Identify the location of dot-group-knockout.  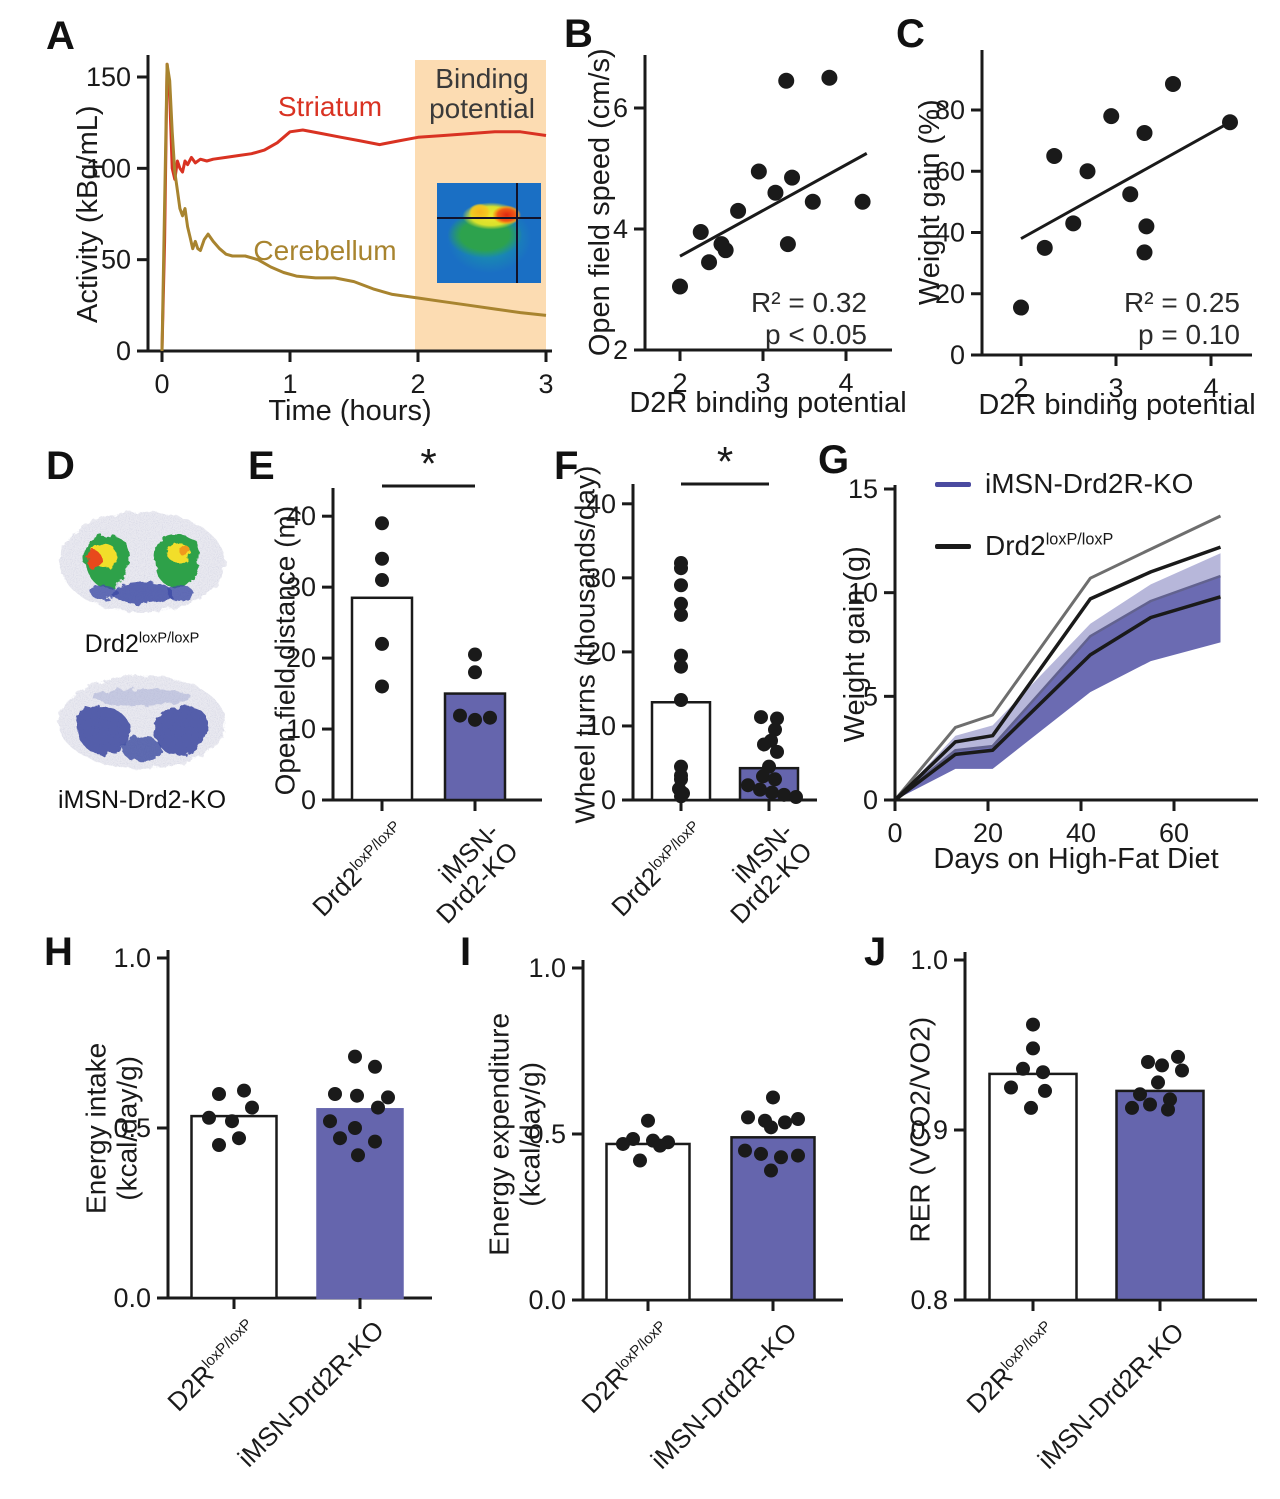
(1157, 1083).